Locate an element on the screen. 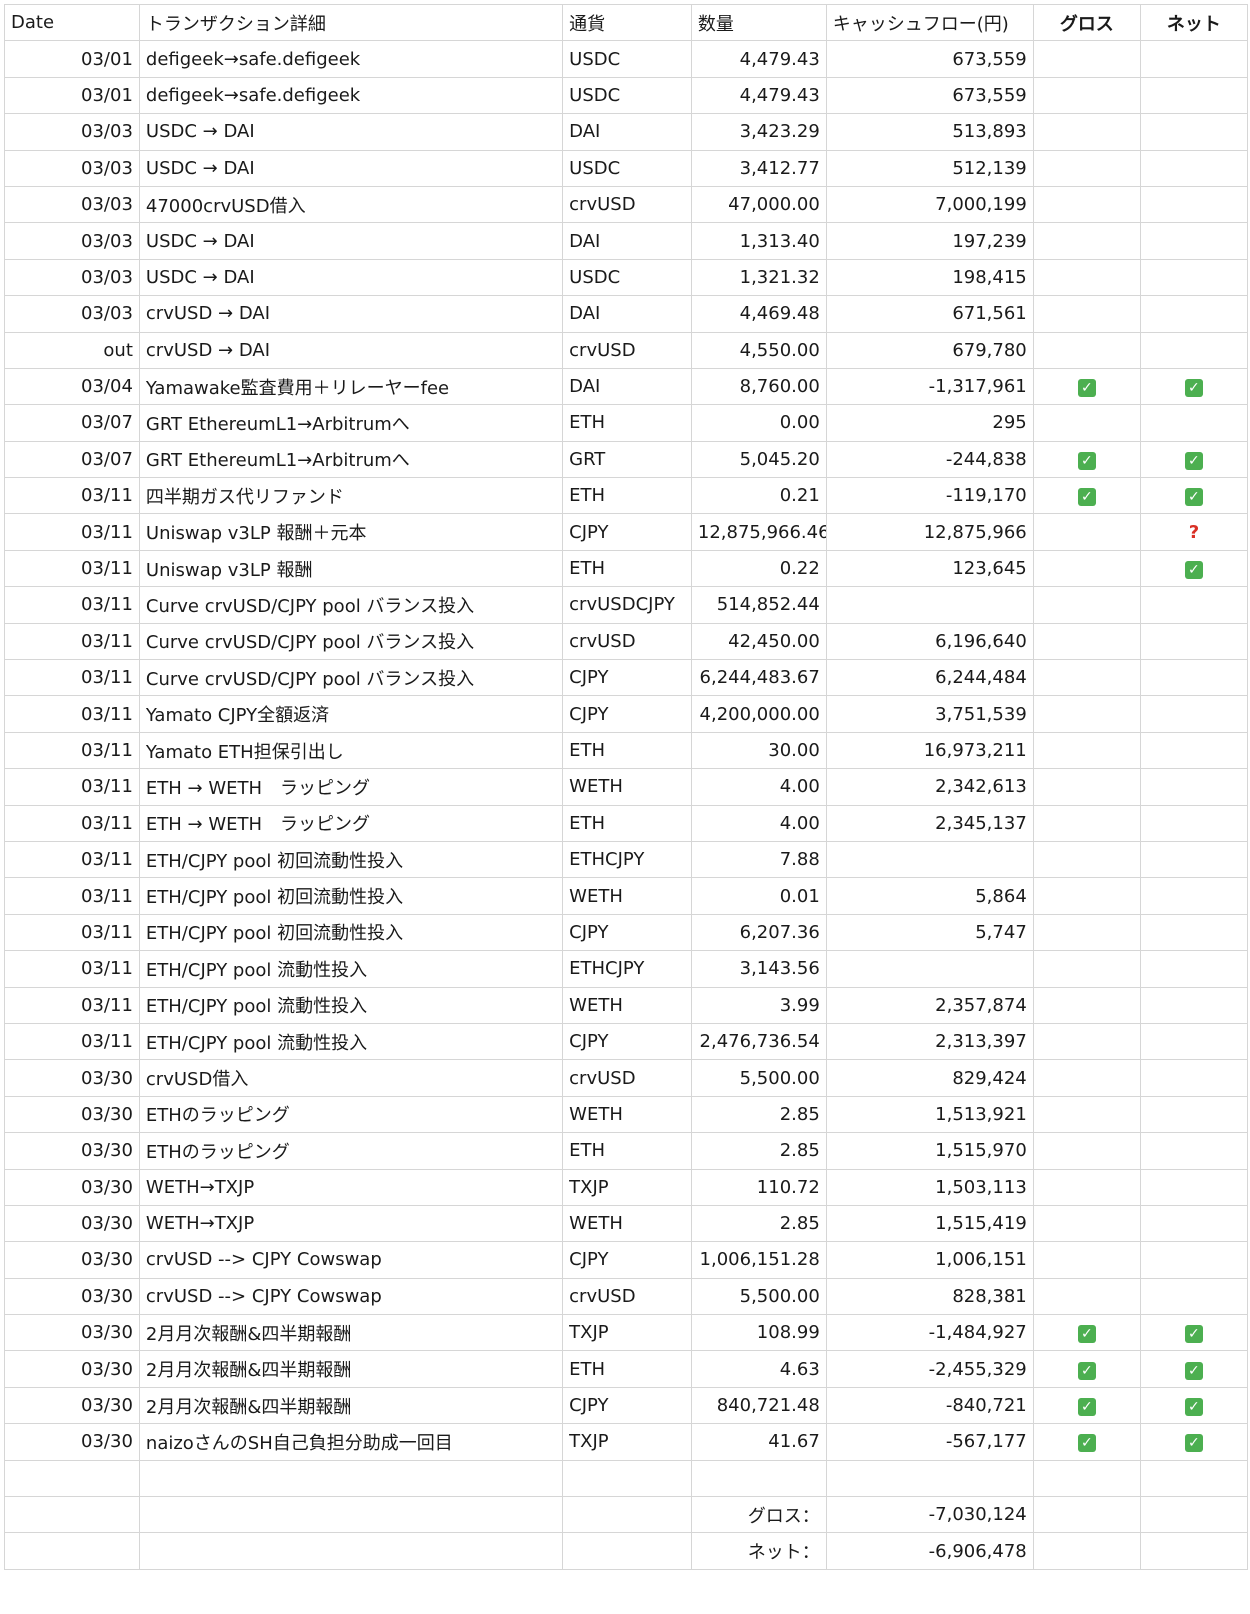 This screenshot has height=1614, width=1250. cell-date: 03/01 is located at coordinates (72, 95).